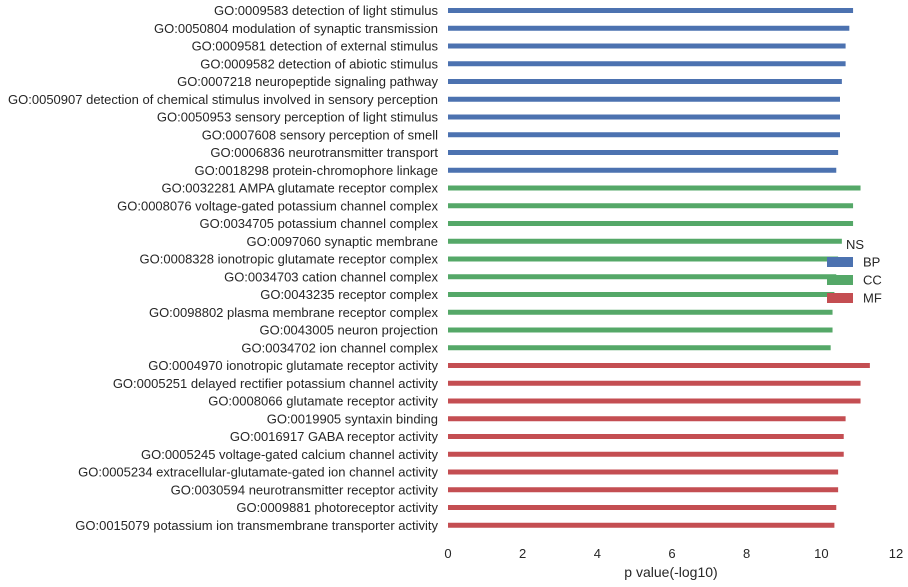 The image size is (908, 587). I want to click on category-label: GO:0043005 neuron projection, so click(348, 330).